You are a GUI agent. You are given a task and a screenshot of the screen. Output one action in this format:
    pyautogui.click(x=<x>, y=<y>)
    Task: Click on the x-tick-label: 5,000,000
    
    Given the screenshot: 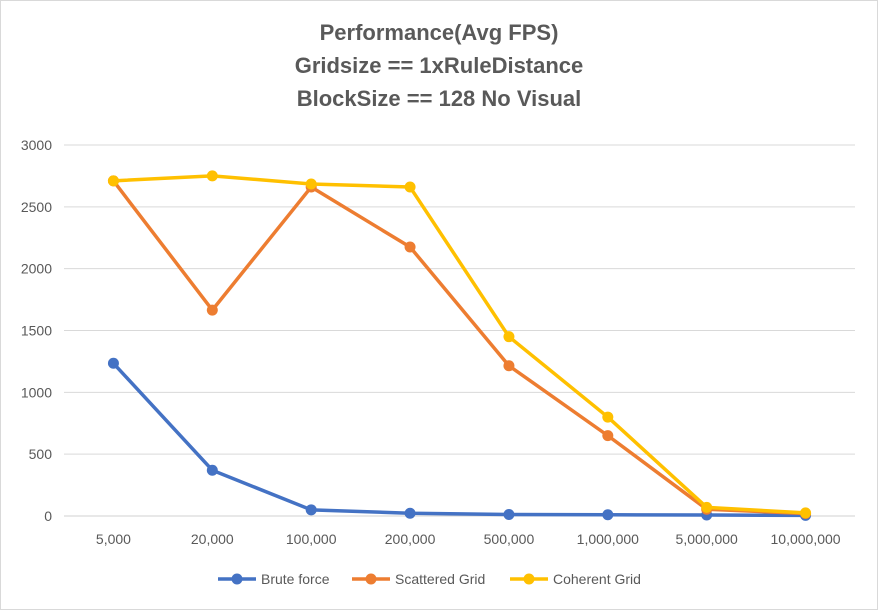 What is the action you would take?
    pyautogui.click(x=707, y=539)
    